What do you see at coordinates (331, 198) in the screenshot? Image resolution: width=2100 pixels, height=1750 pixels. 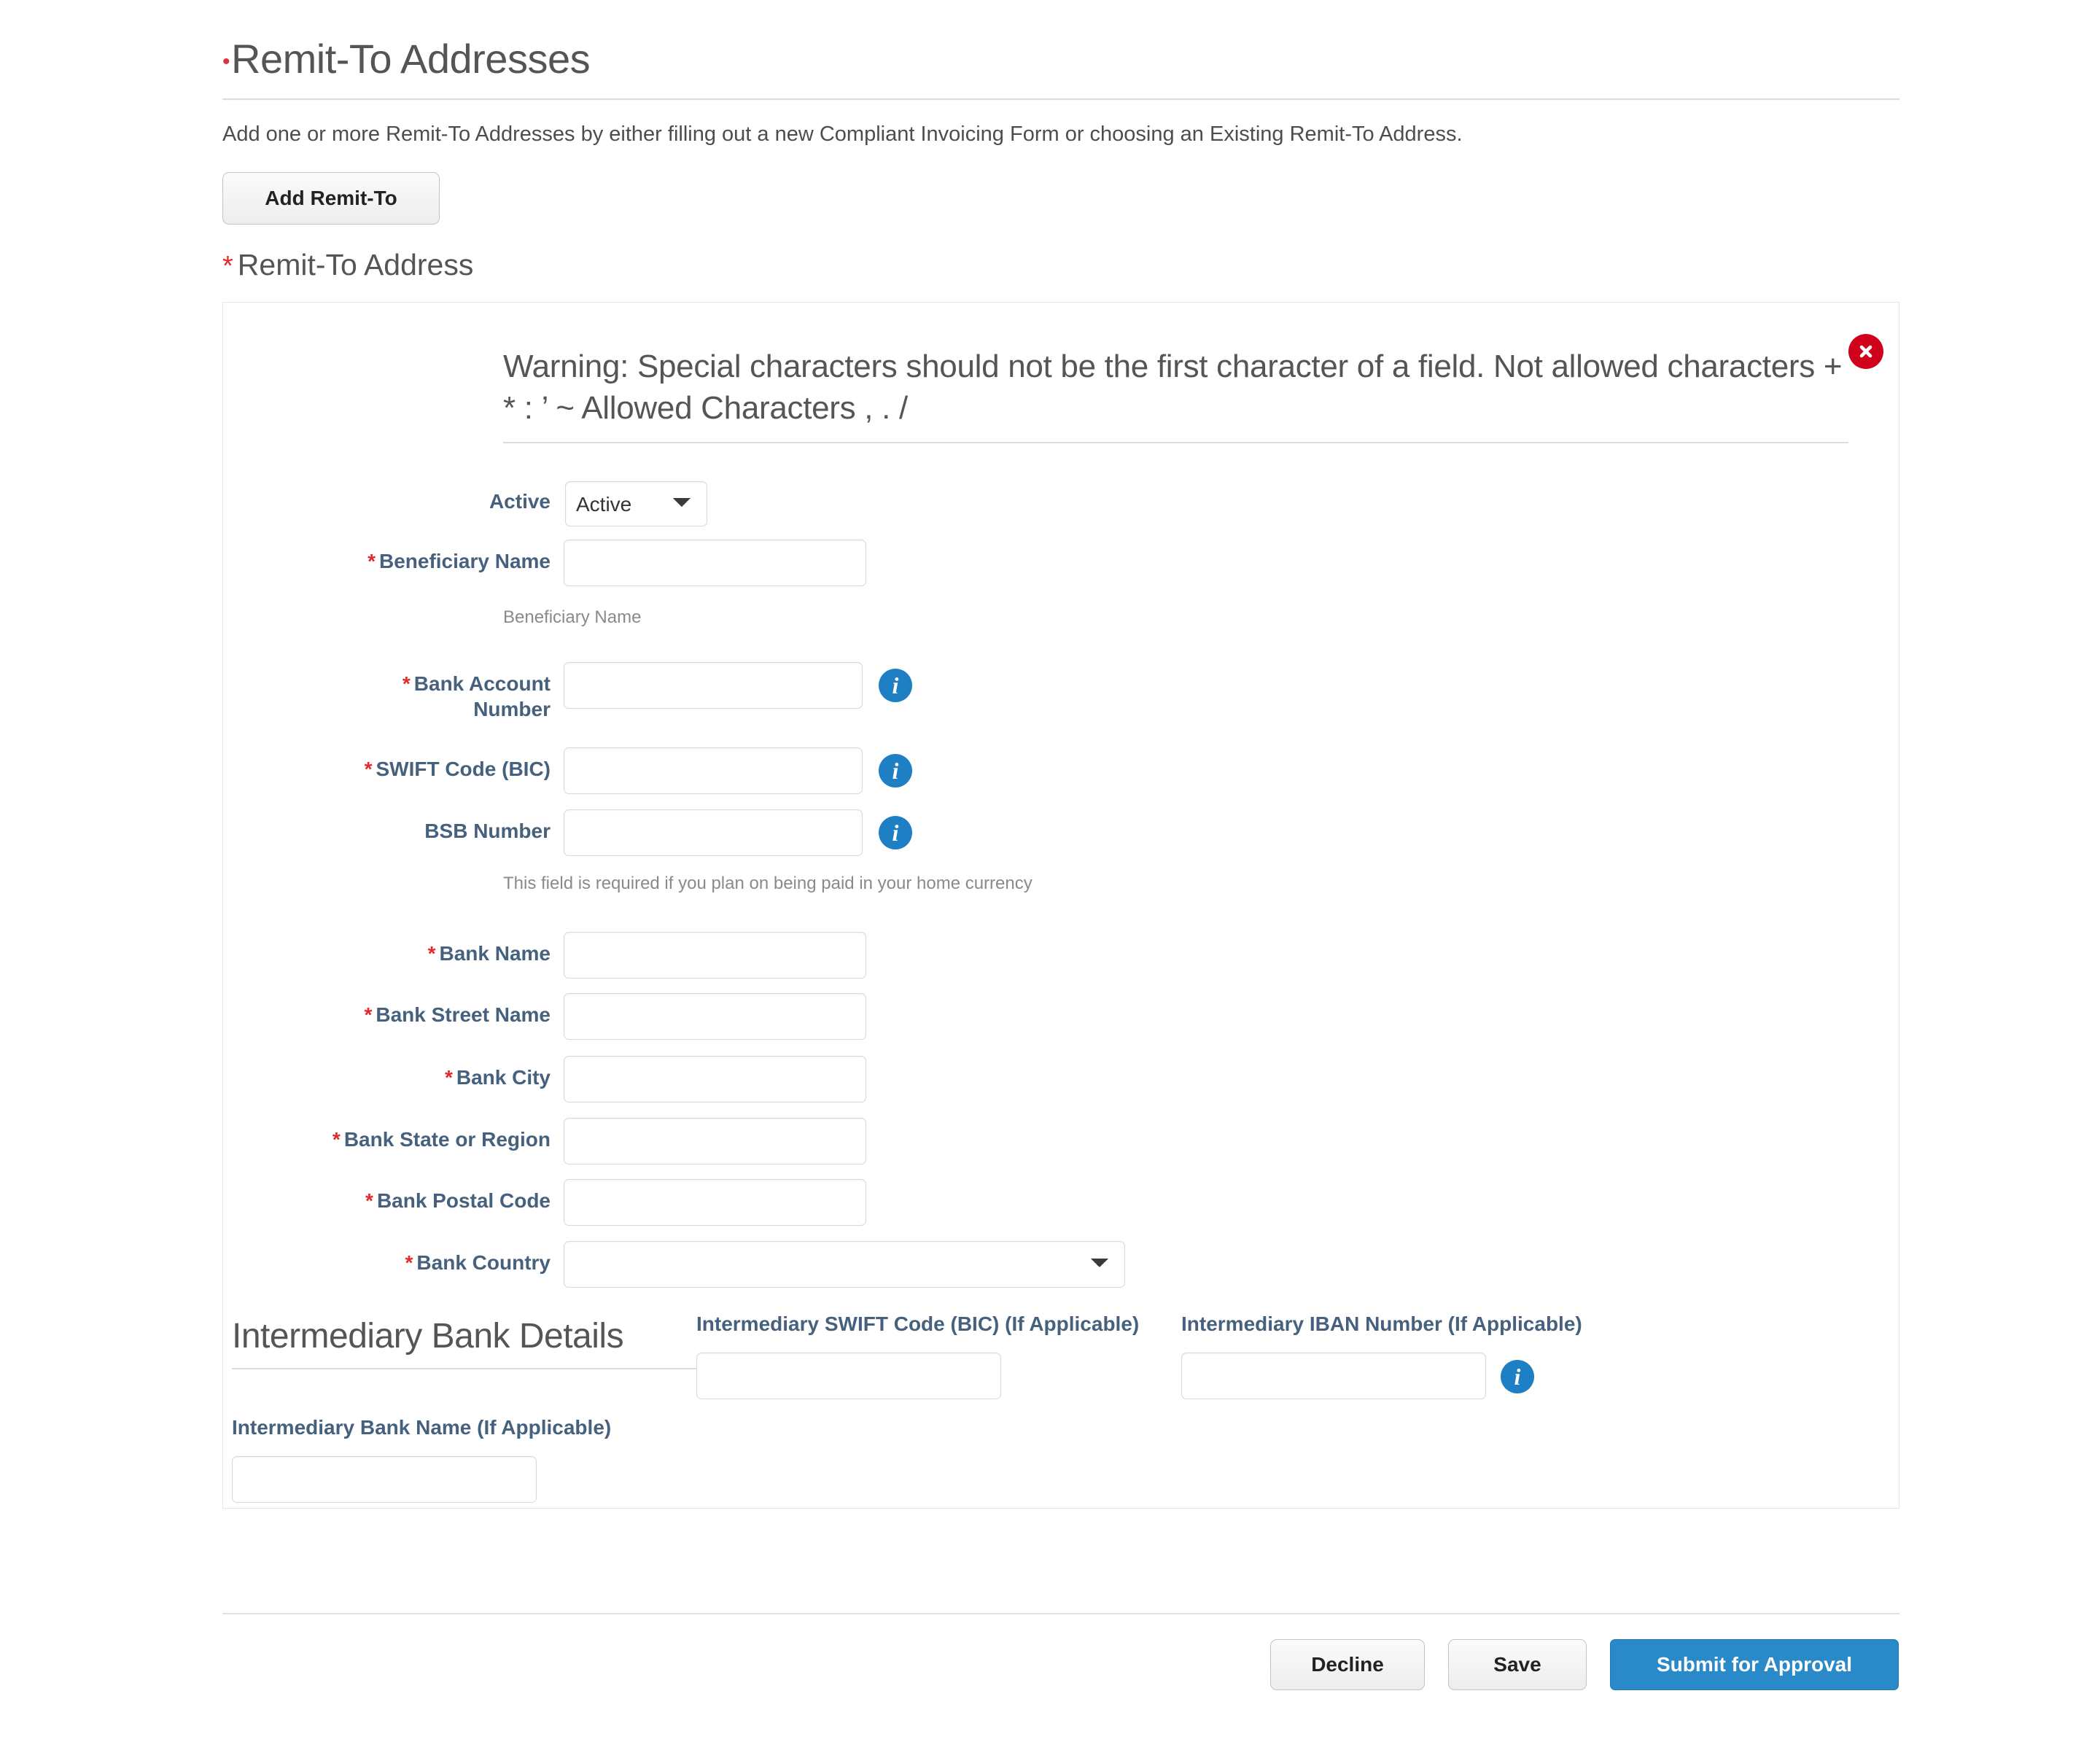 I see `add-remit-to-button: Add Remit-To` at bounding box center [331, 198].